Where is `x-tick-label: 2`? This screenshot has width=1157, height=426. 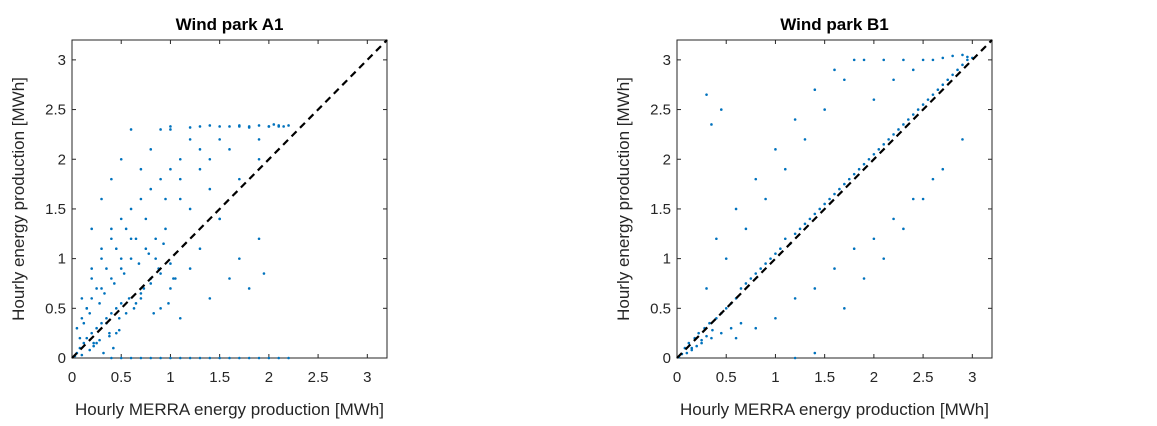
x-tick-label: 2 is located at coordinates (874, 377).